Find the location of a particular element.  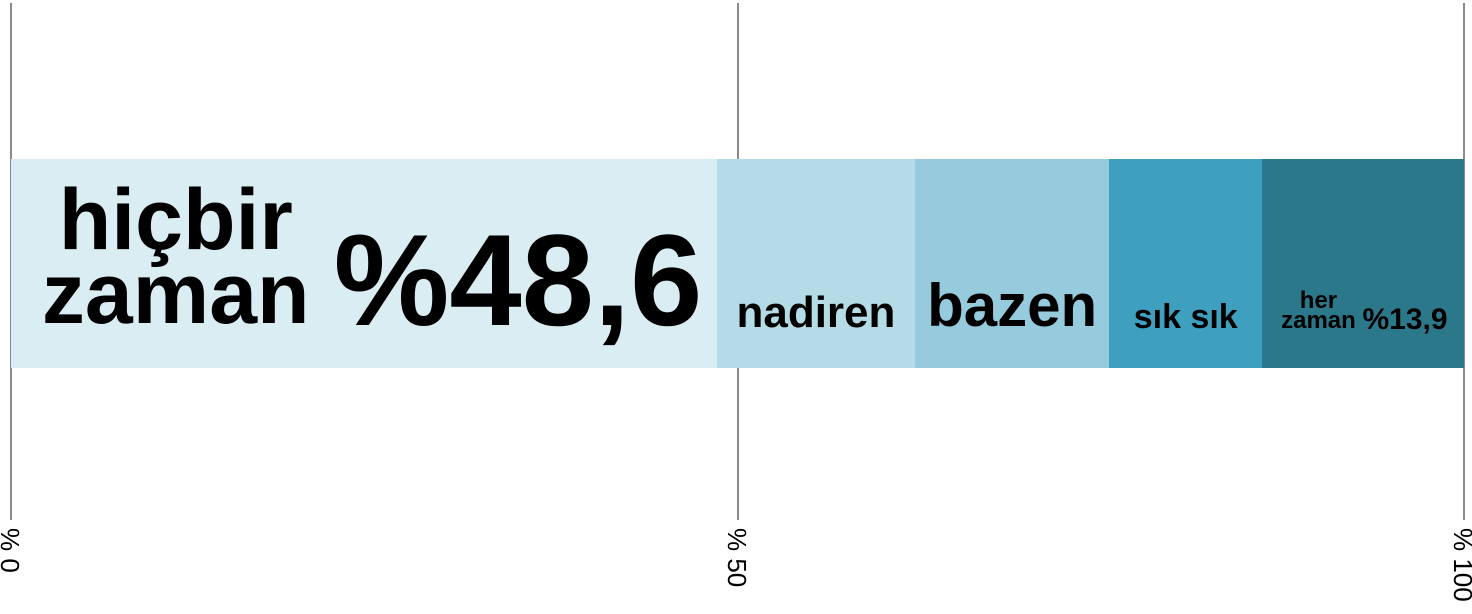

bar-segment: nadiren is located at coordinates (816, 263).